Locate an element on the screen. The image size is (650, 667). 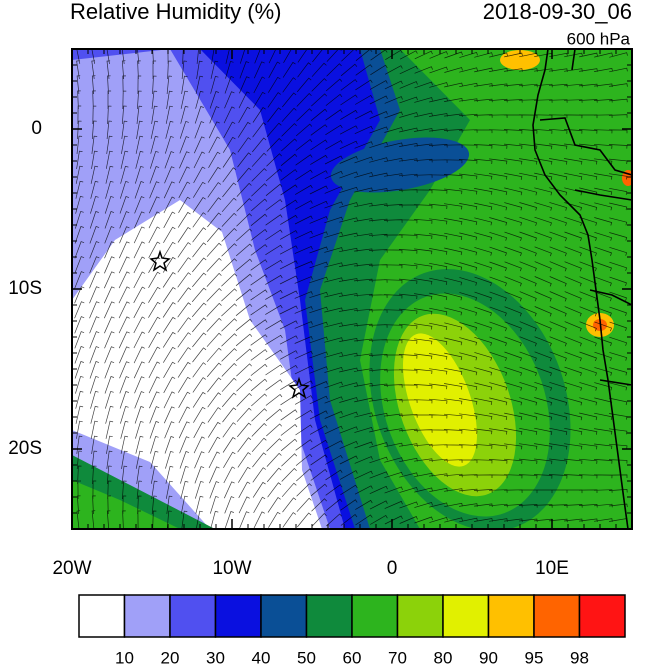
x-tick-label: 10W is located at coordinates (231, 568).